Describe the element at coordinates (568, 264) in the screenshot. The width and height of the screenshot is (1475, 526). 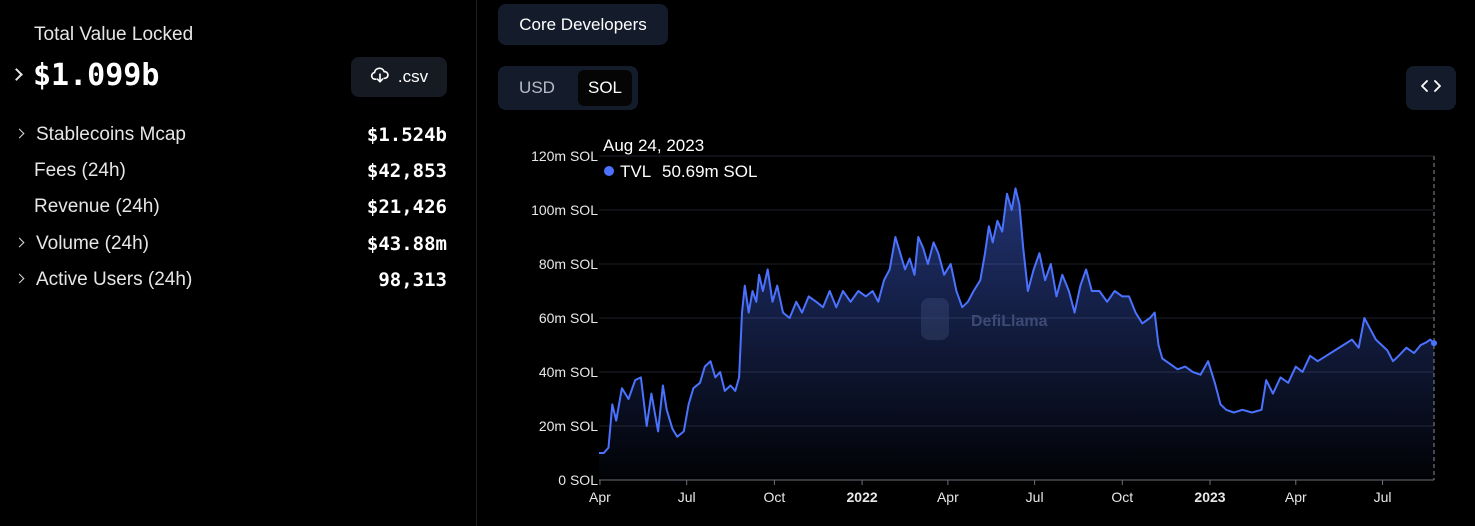
I see `y-tick-label: 80m SOL` at that location.